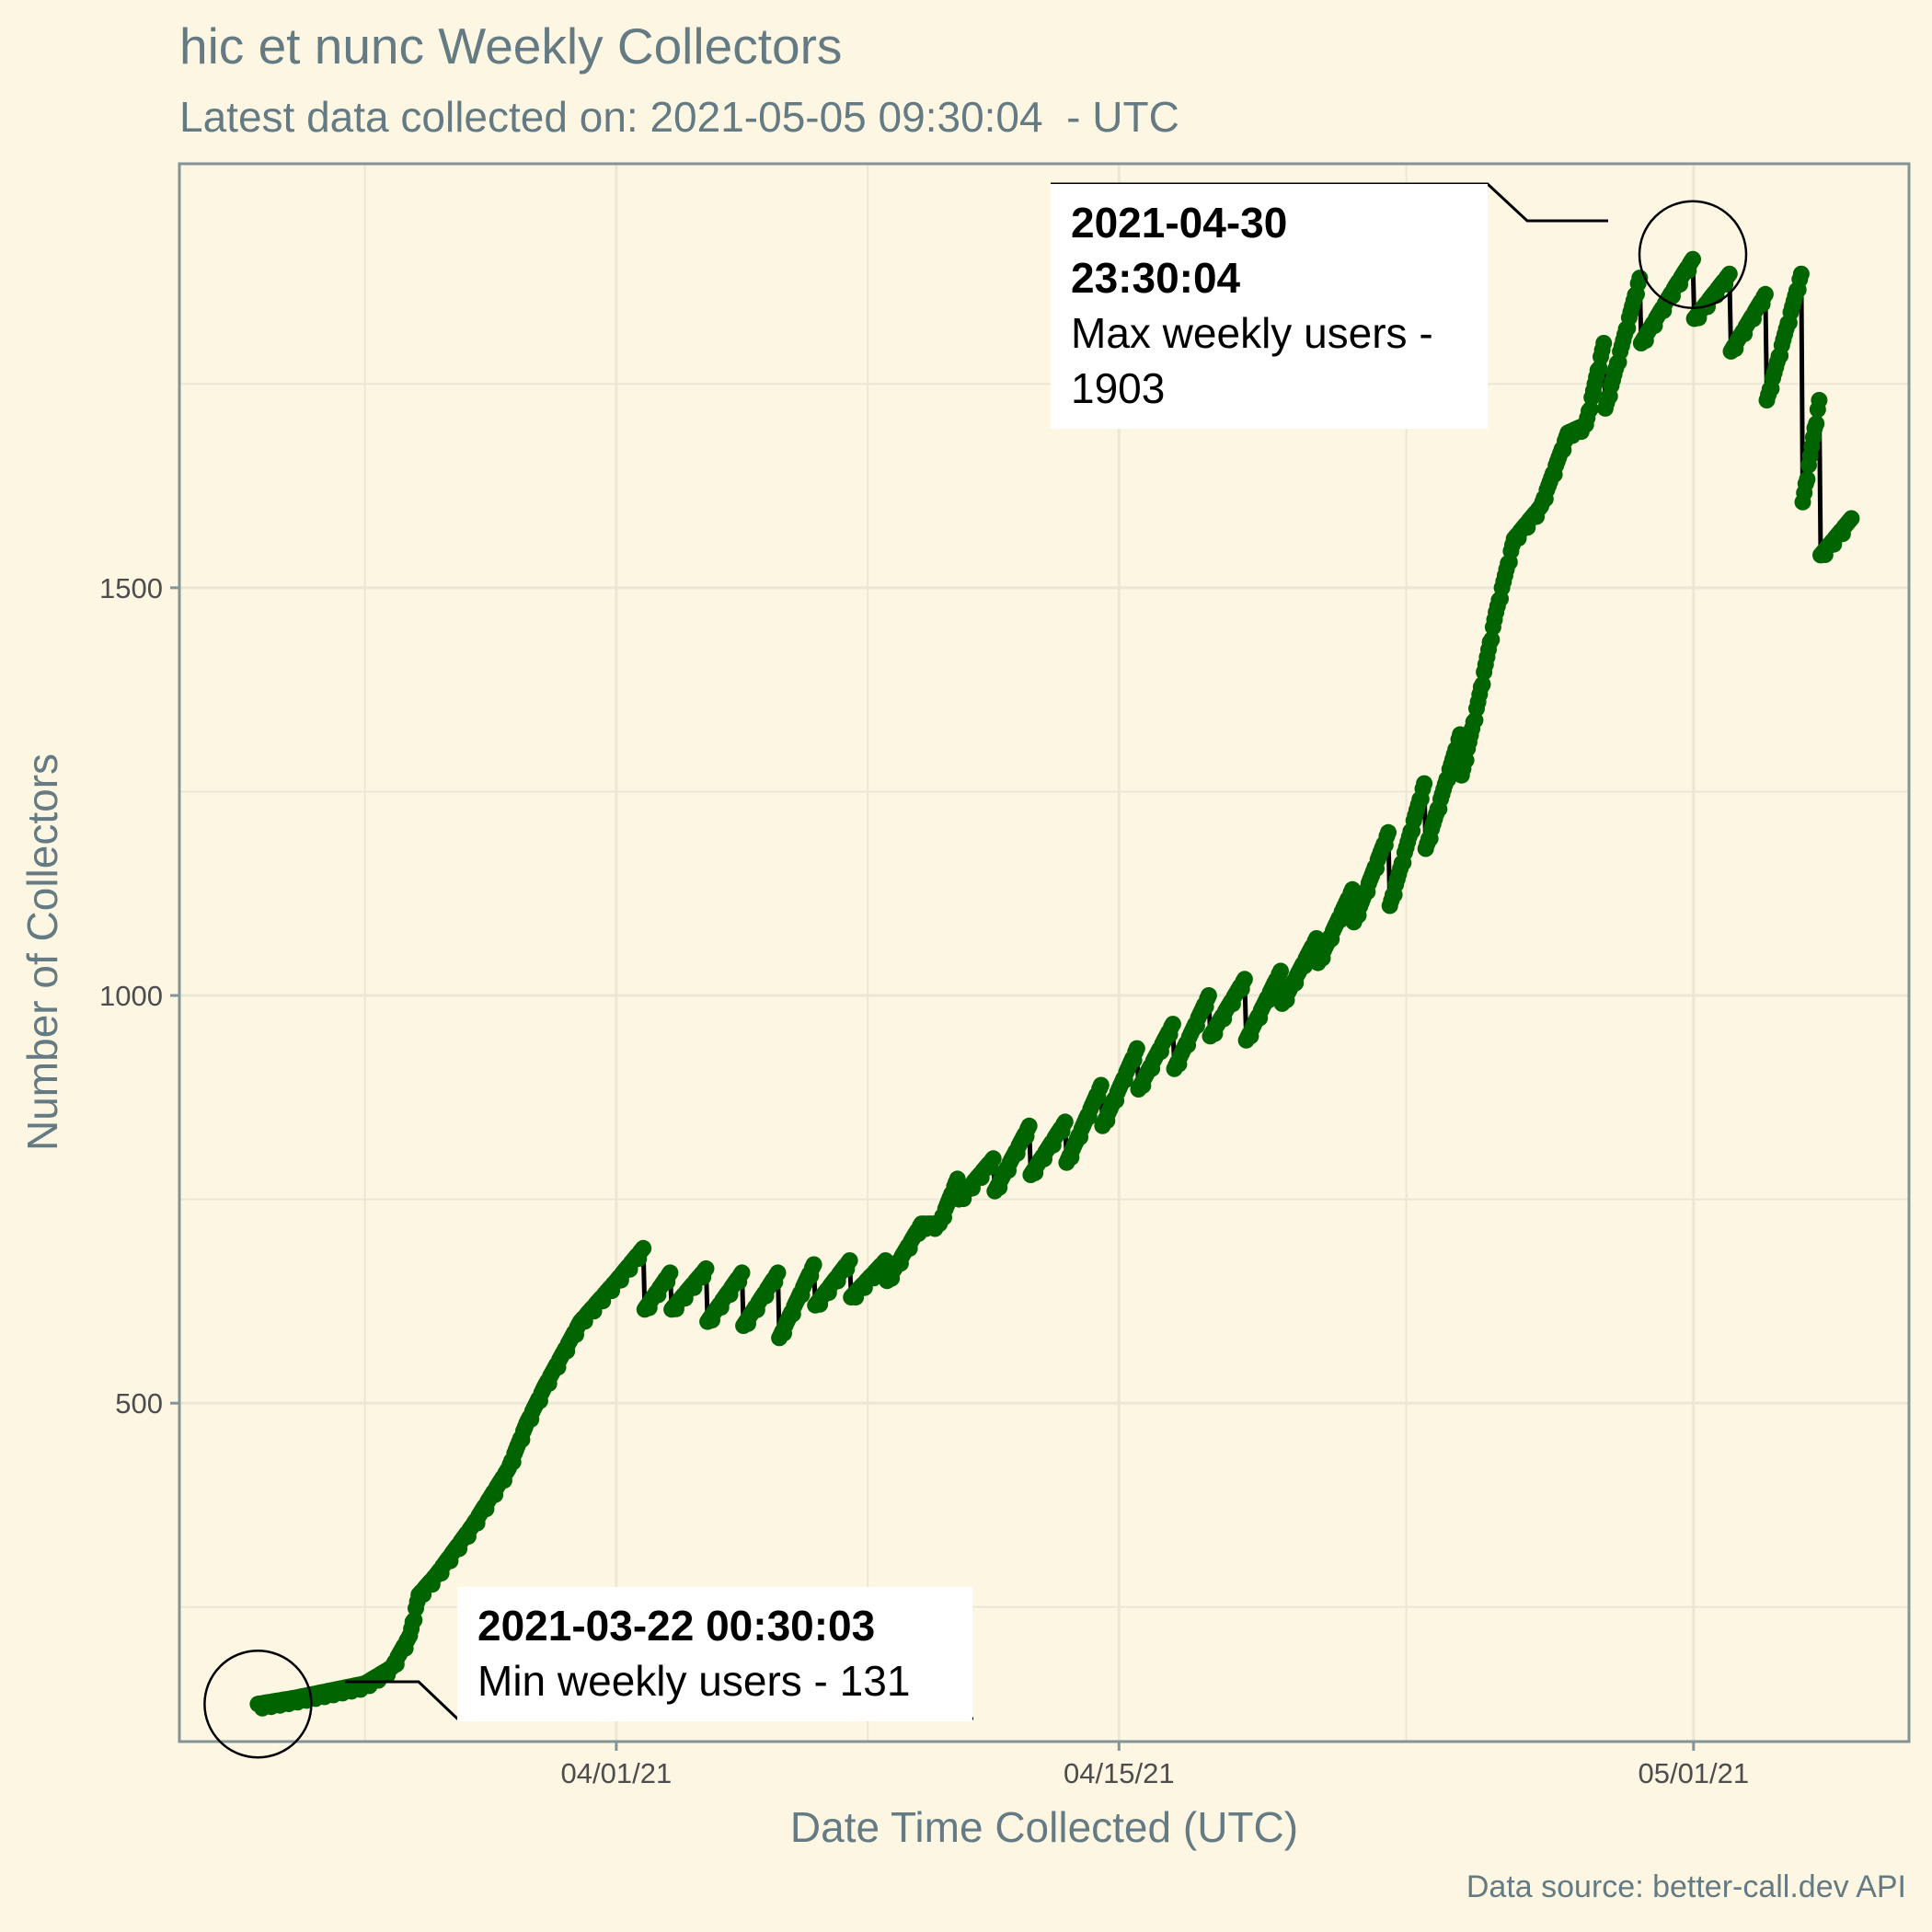 Image resolution: width=1932 pixels, height=1932 pixels. Describe the element at coordinates (617, 1773) in the screenshot. I see `x-tick-label: 04/01/21` at that location.